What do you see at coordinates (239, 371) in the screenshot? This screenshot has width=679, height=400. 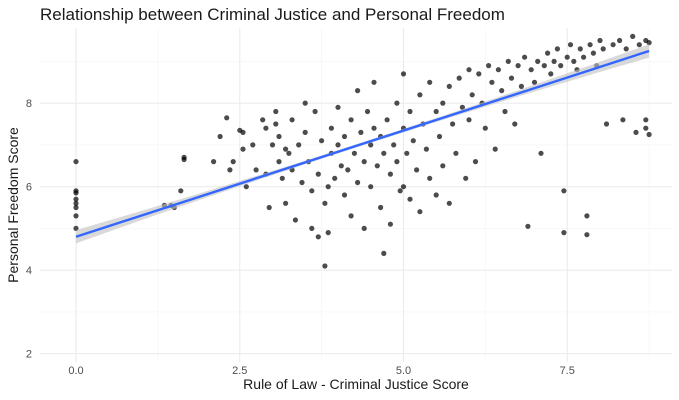 I see `x-tick-label: 2.5` at bounding box center [239, 371].